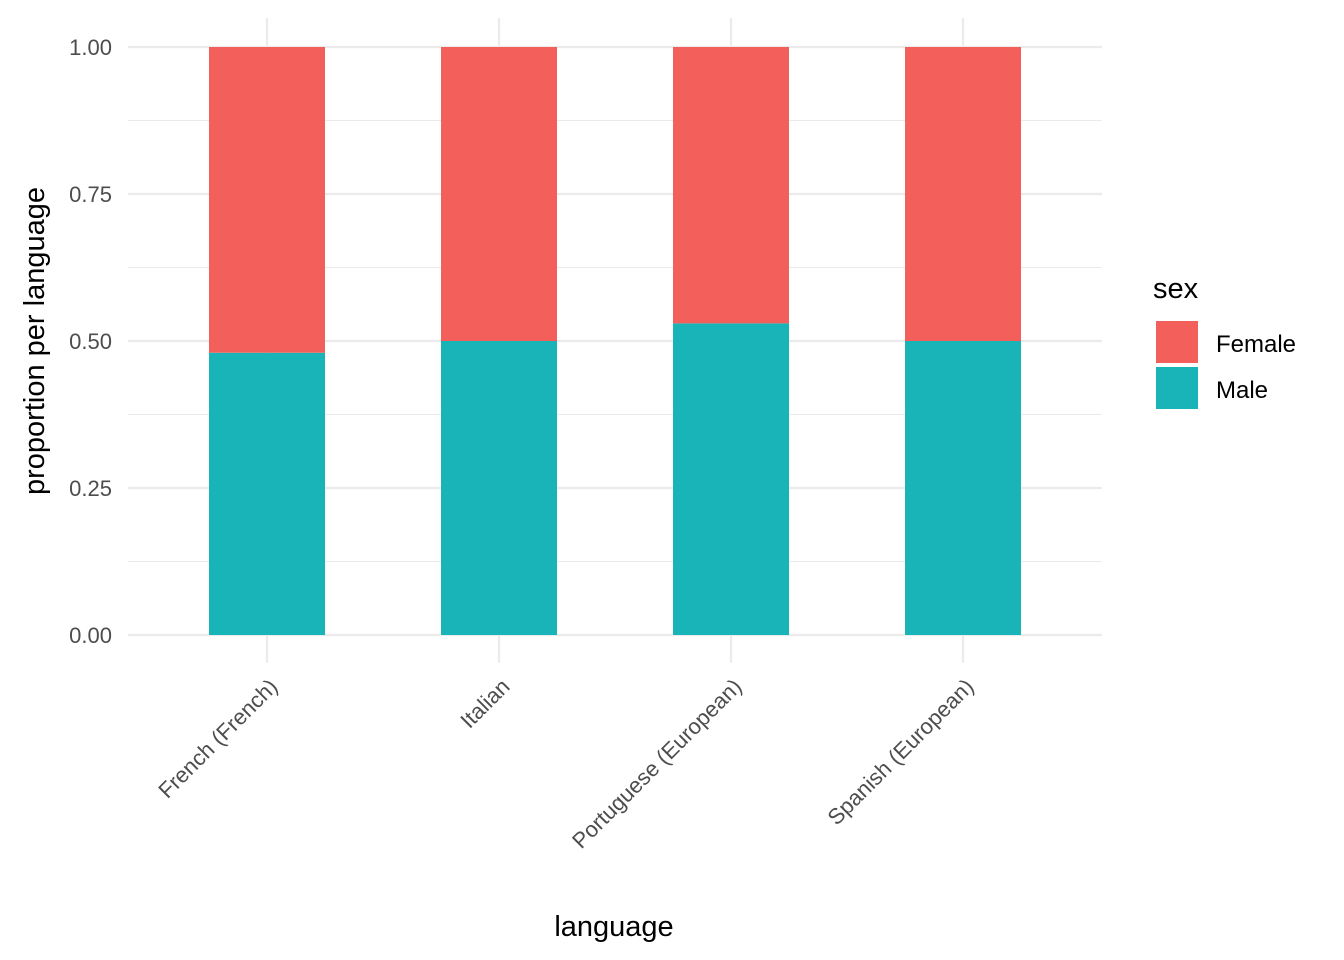  What do you see at coordinates (90, 635) in the screenshot?
I see `y-tick-label: 0.00` at bounding box center [90, 635].